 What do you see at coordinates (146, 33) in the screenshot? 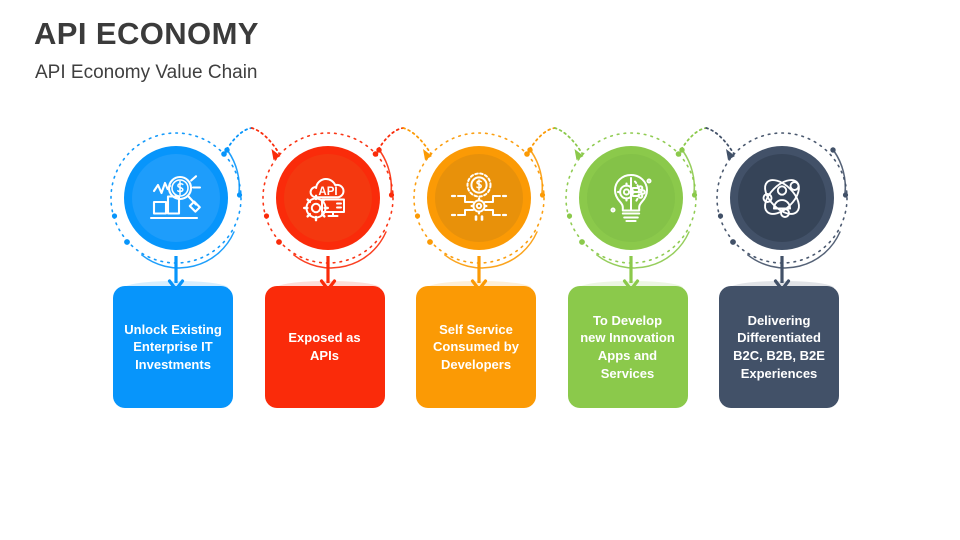
I see `page-title: API ECONOMY` at bounding box center [146, 33].